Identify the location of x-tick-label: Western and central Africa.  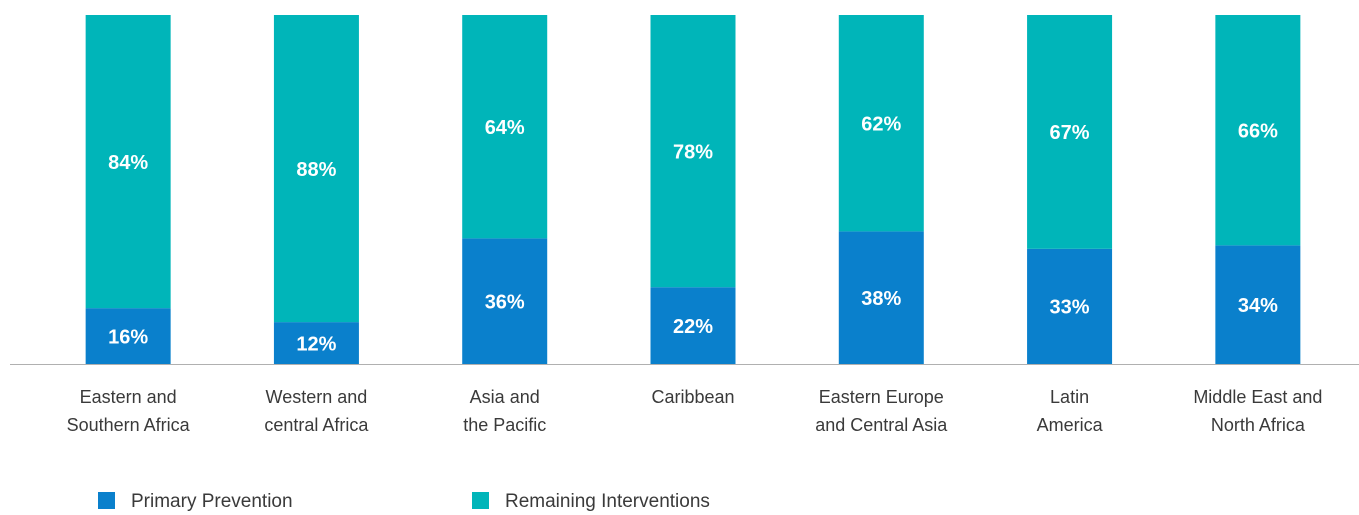
(316, 411).